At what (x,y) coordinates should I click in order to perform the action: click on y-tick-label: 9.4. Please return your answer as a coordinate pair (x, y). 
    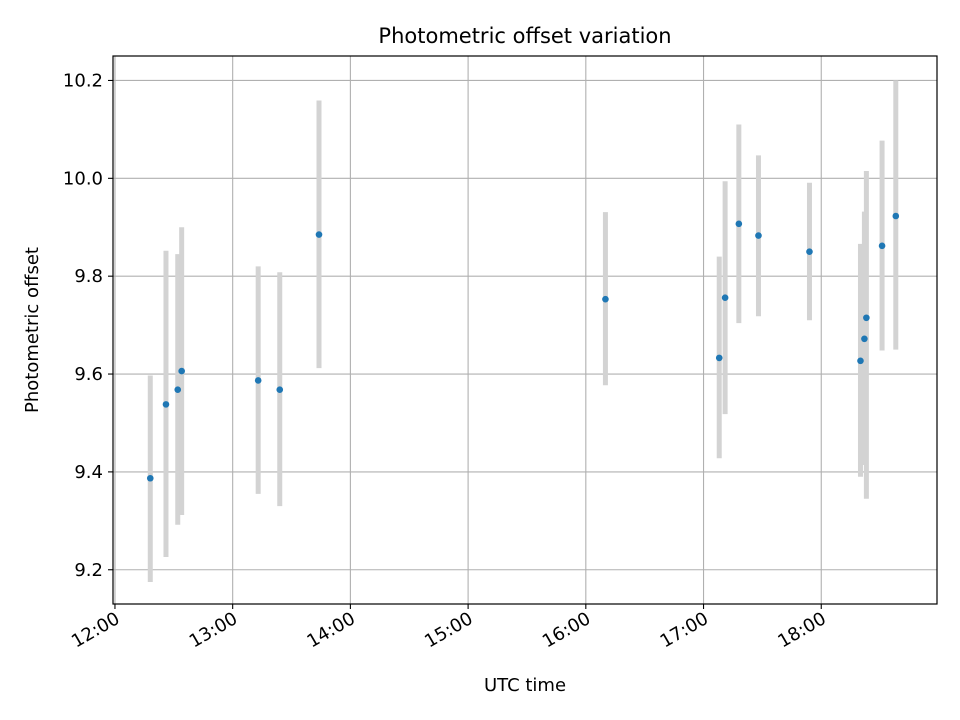
    Looking at the image, I should click on (88, 472).